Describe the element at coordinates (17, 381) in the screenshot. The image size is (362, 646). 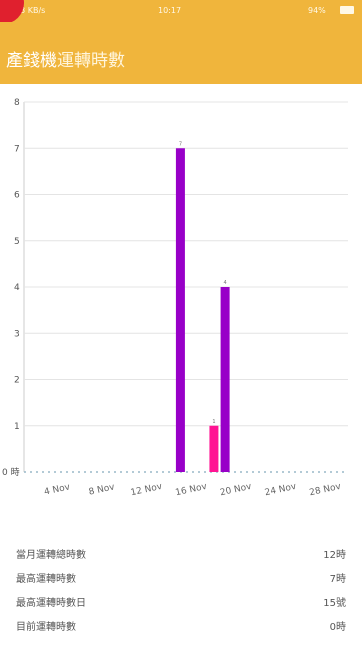
I see `y-tick-label: 2` at that location.